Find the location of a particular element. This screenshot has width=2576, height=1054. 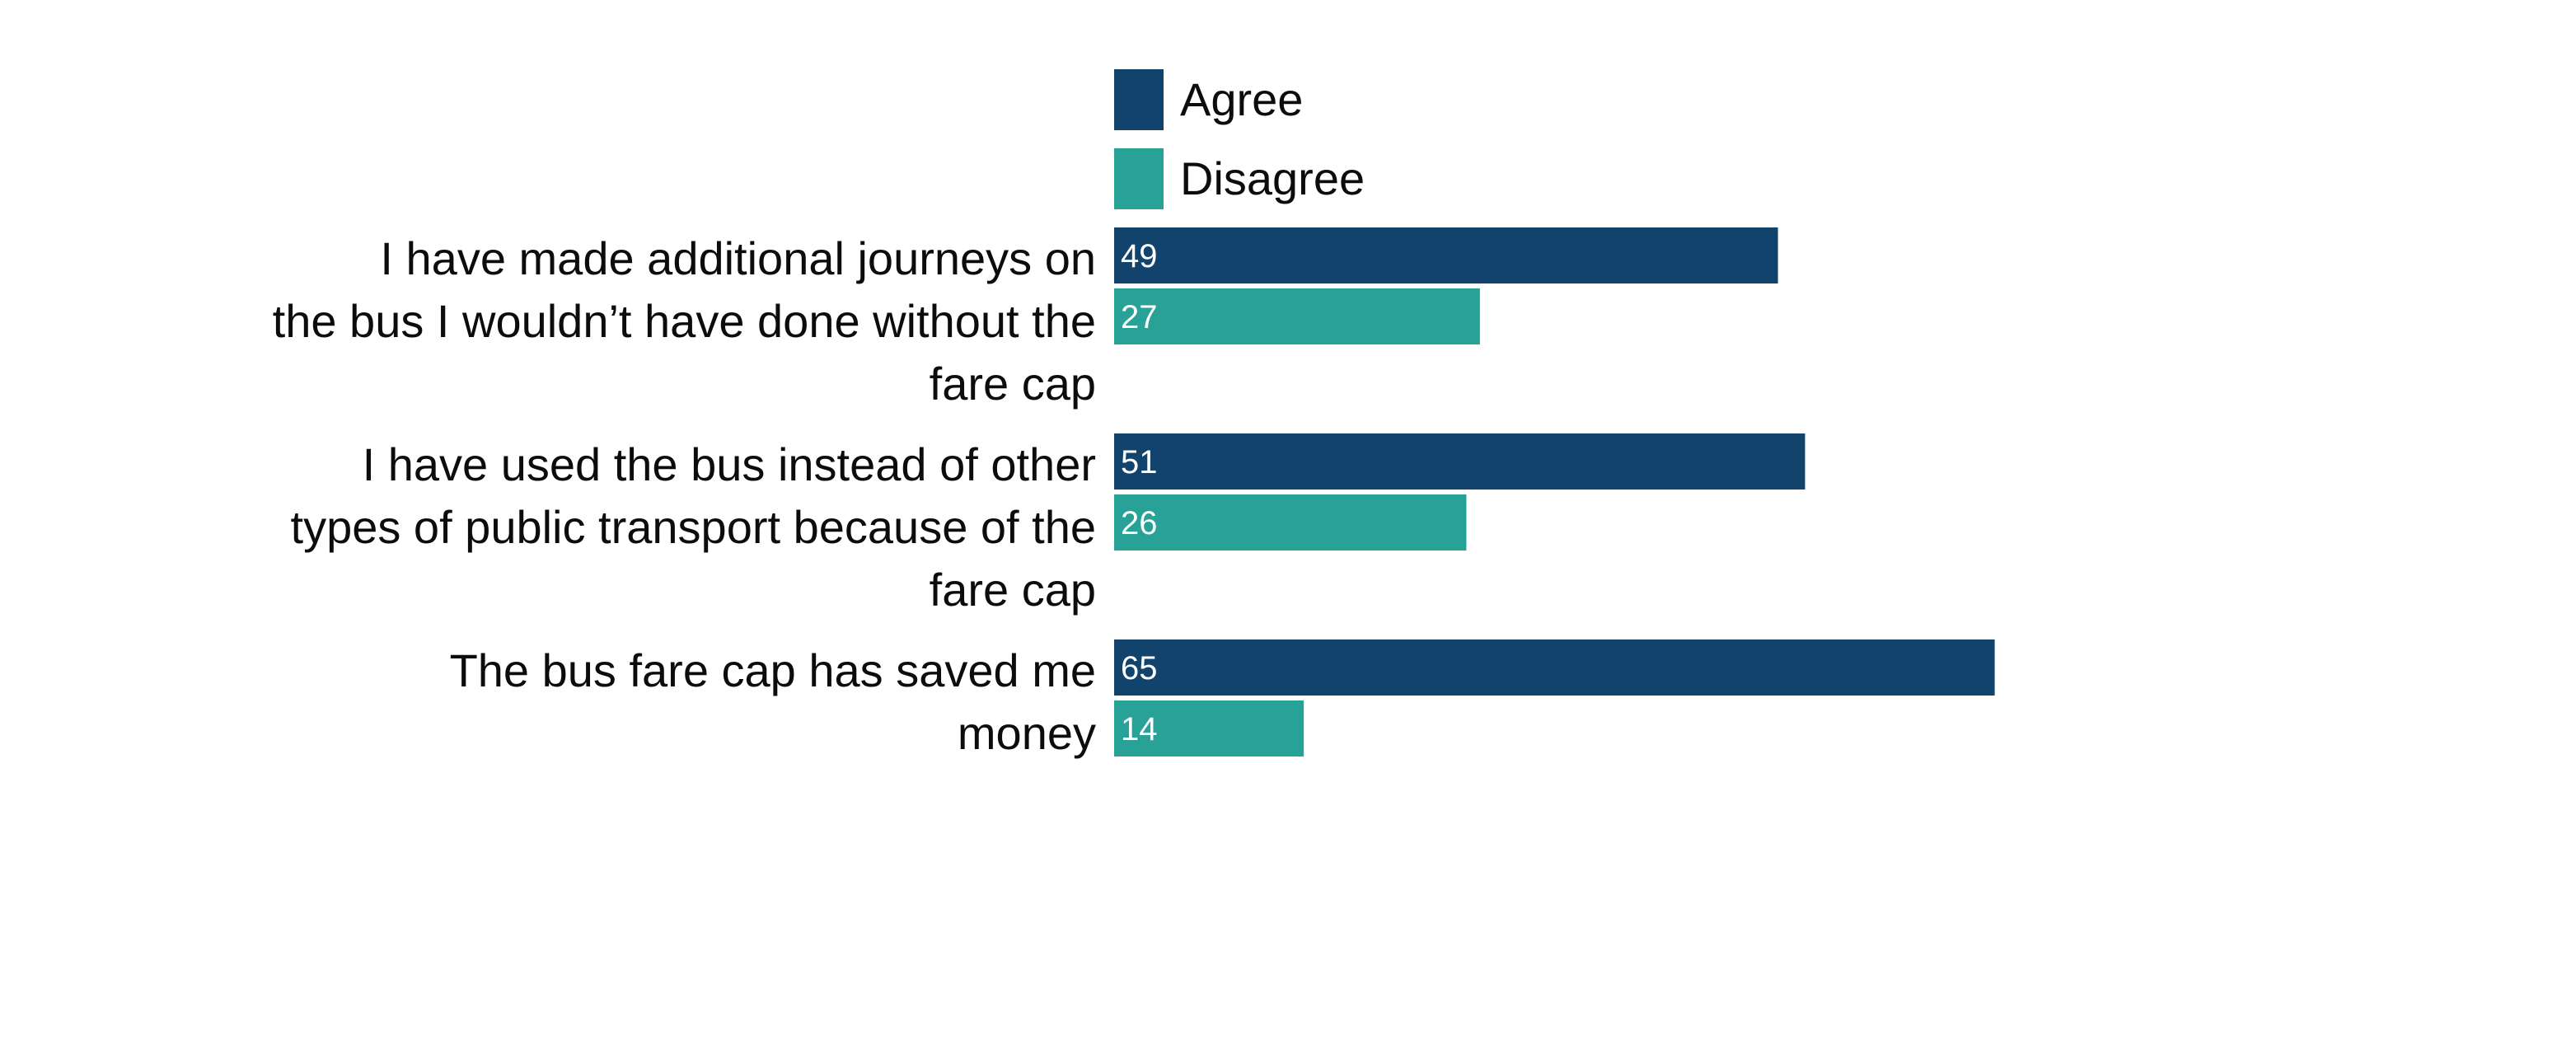

bar-value-label-agree-3: 65 is located at coordinates (1139, 668).